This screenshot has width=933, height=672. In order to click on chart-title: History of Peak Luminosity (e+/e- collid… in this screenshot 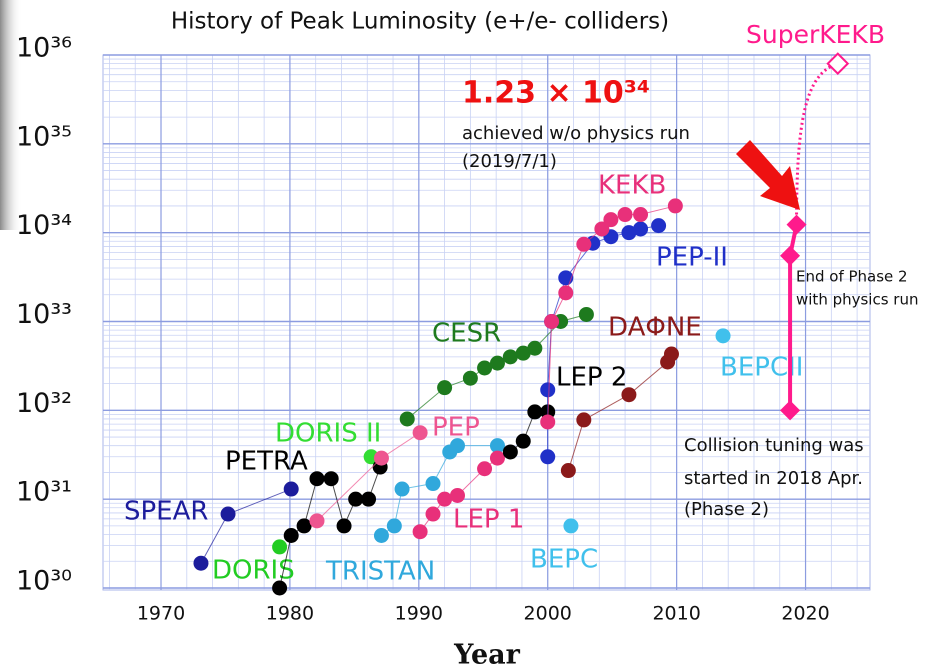, I will do `click(420, 22)`.